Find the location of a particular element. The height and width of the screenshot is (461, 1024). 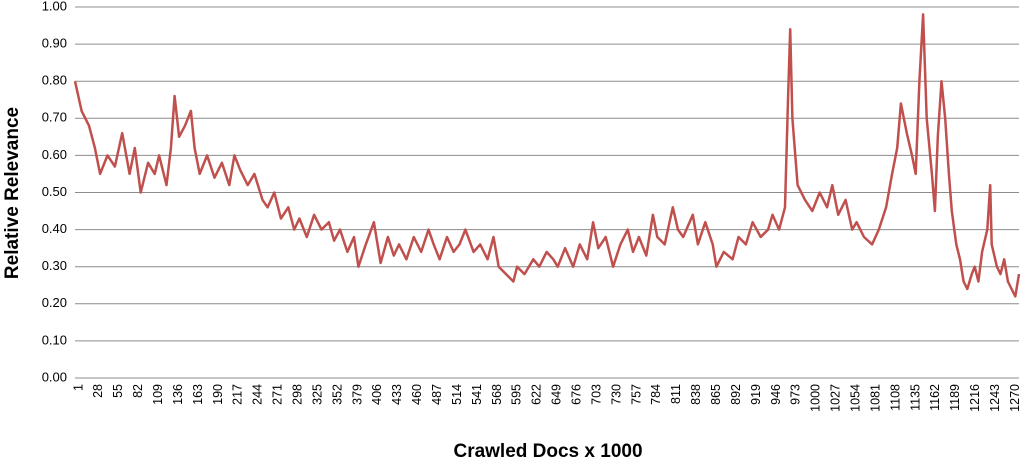

x-tick-label: 730 is located at coordinates (616, 394).